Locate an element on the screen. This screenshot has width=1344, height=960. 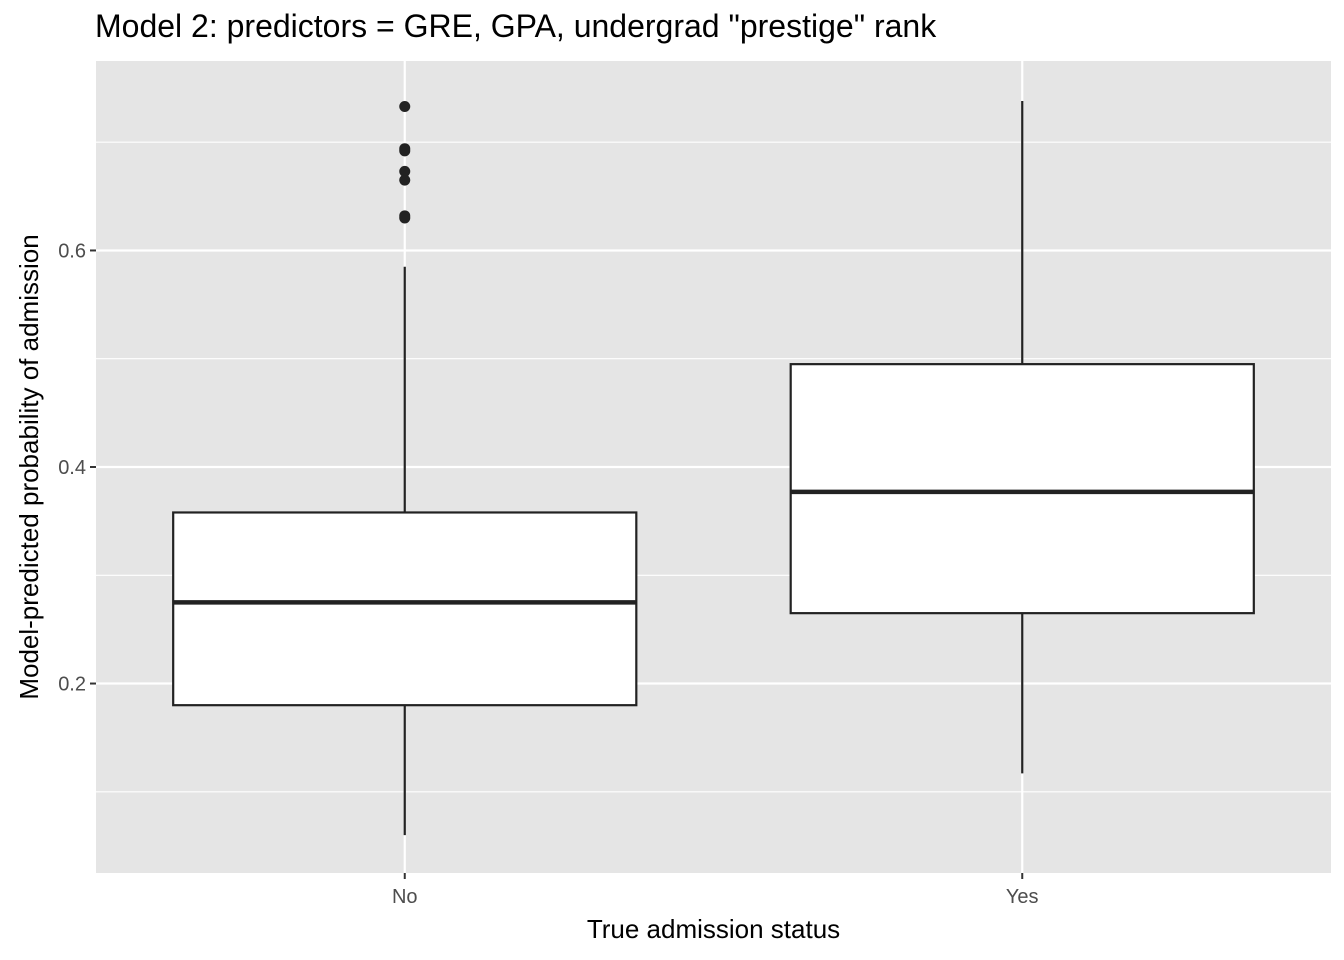
x-tick-label: No is located at coordinates (405, 897).